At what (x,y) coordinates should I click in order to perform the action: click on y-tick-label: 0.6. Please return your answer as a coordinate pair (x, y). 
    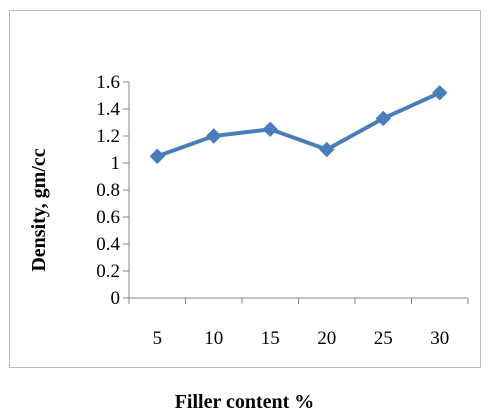
    Looking at the image, I should click on (108, 217).